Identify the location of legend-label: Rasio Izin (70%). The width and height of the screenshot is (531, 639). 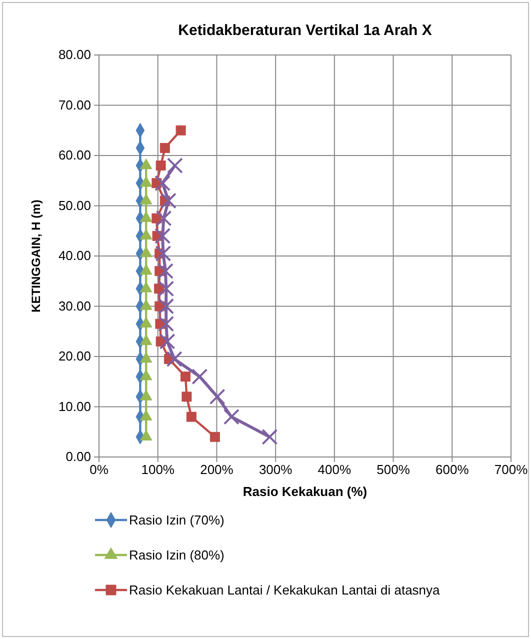
(176, 520).